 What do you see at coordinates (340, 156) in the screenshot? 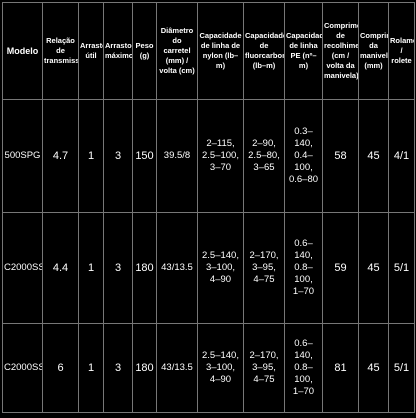
I see `data-cell: 58` at bounding box center [340, 156].